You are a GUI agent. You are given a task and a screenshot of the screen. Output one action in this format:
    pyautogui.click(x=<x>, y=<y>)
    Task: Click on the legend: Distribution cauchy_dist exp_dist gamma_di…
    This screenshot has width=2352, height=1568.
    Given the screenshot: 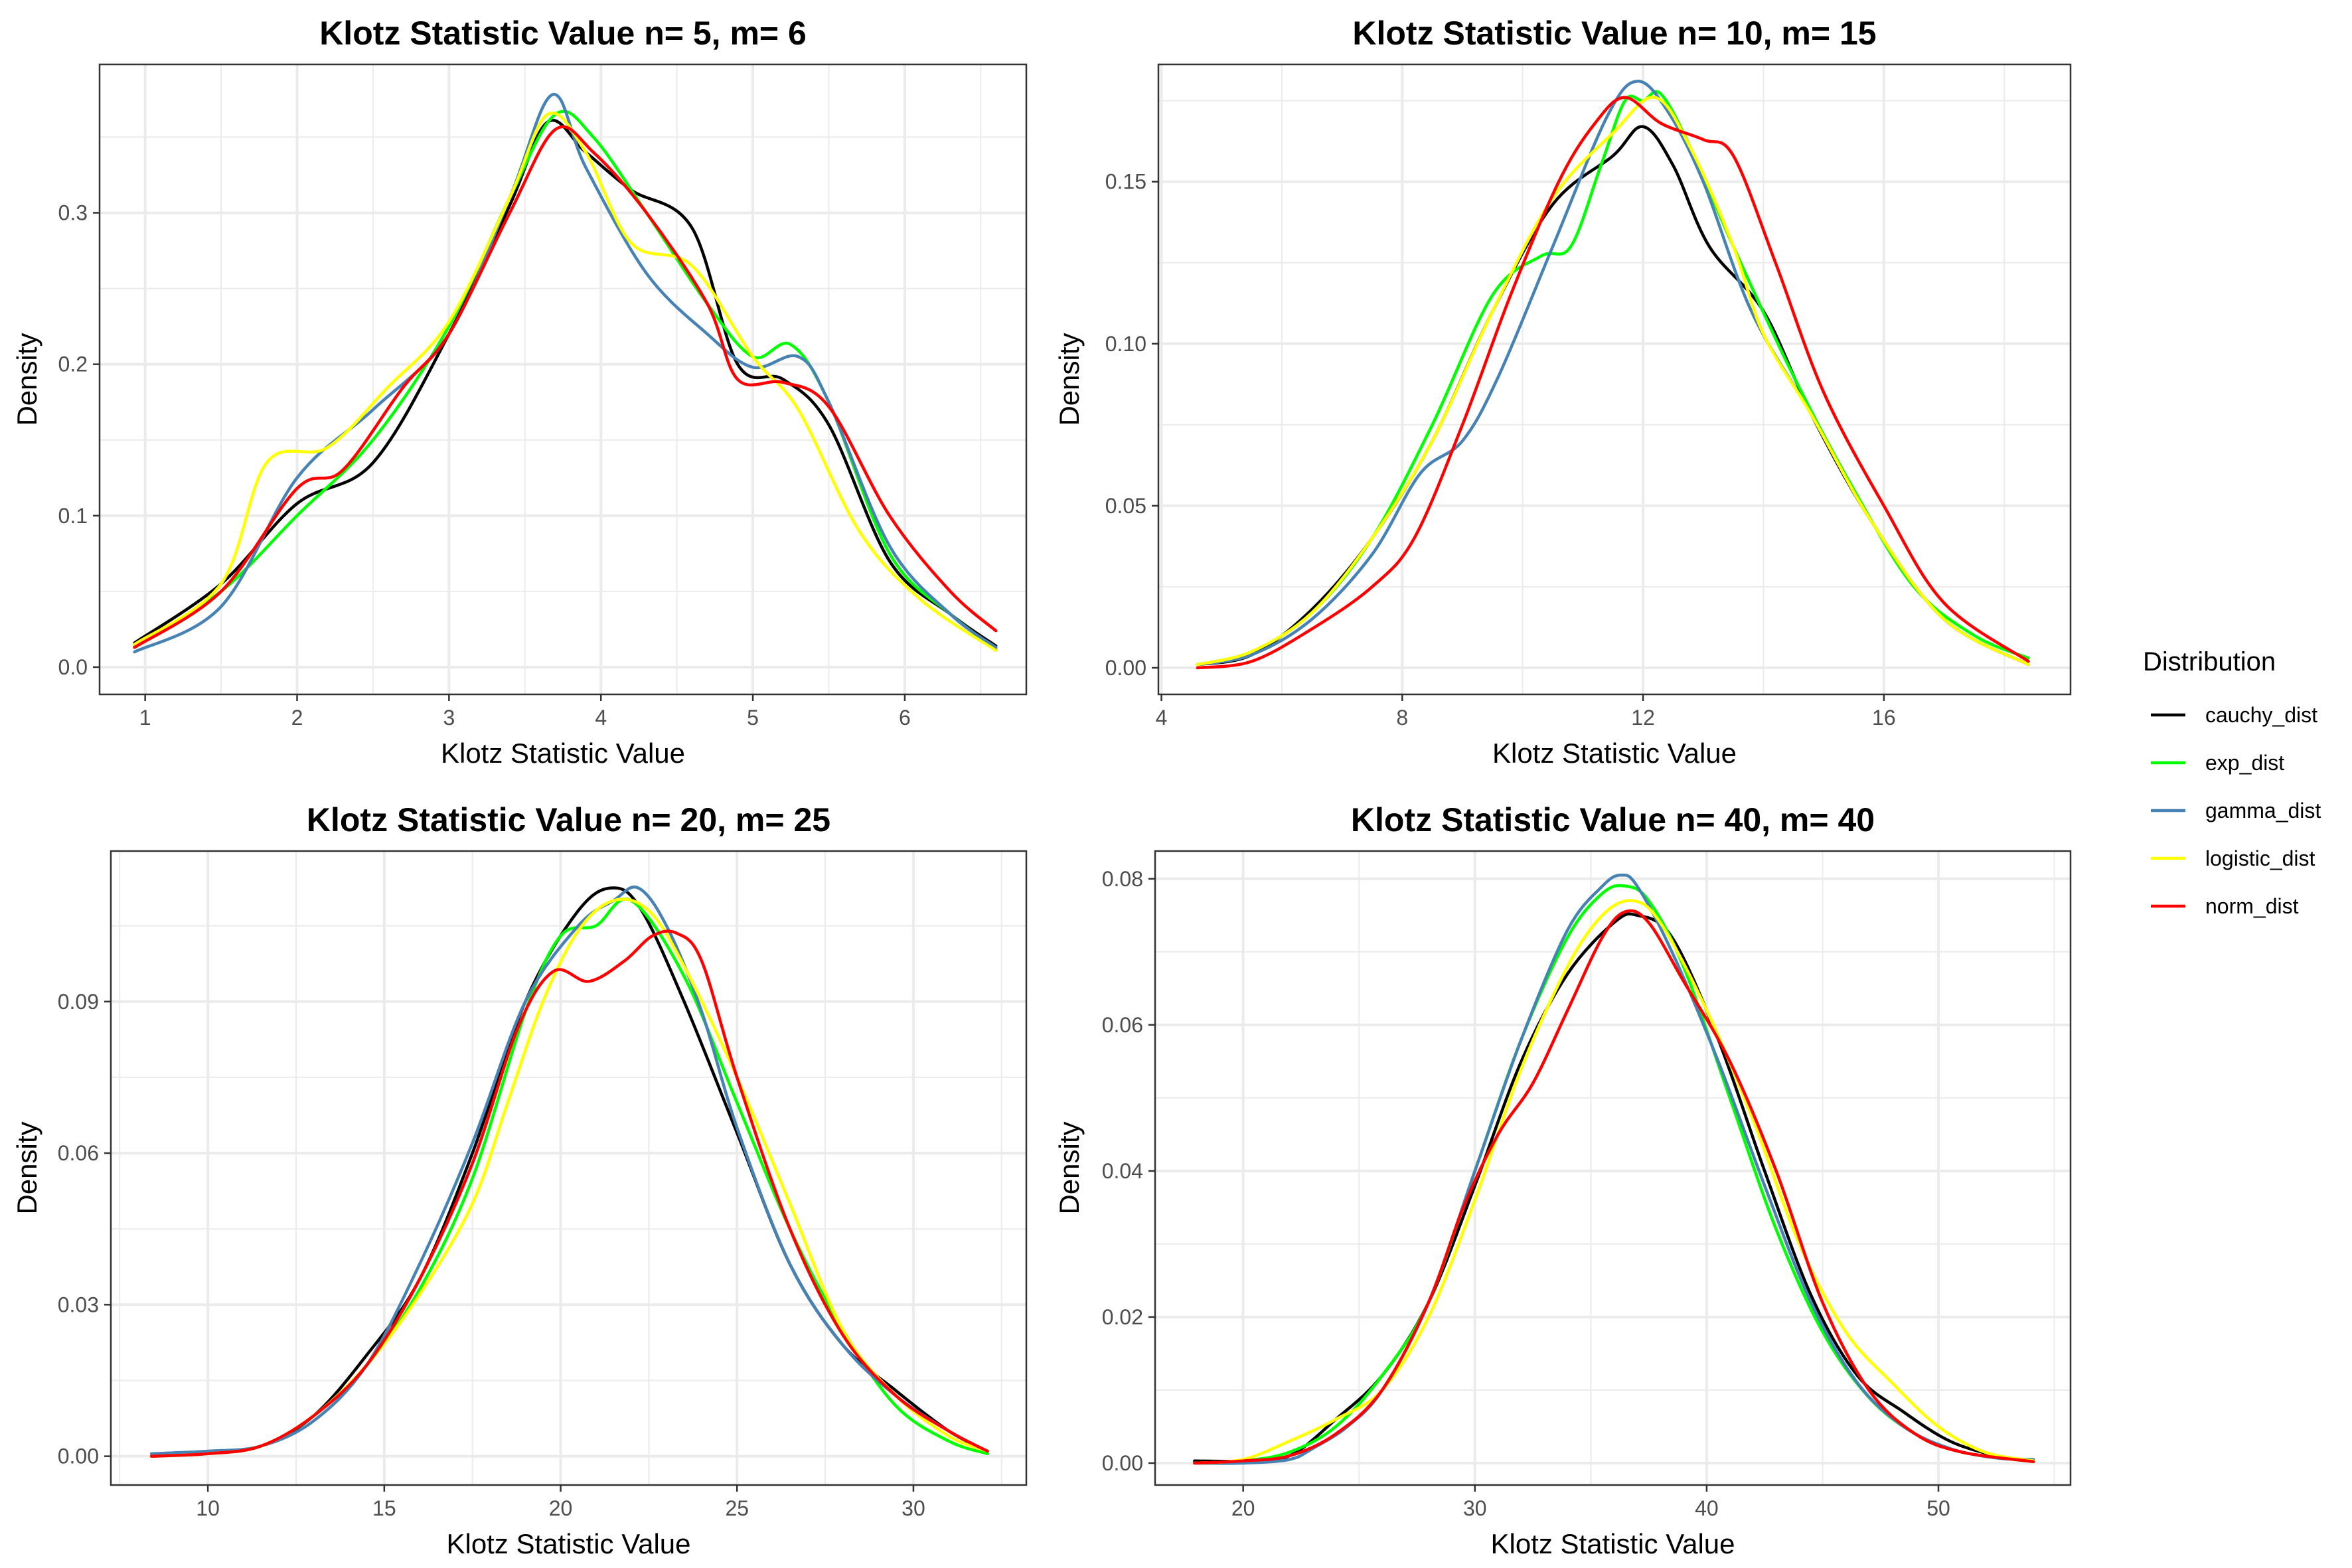 What is the action you would take?
    pyautogui.click(x=2232, y=782)
    